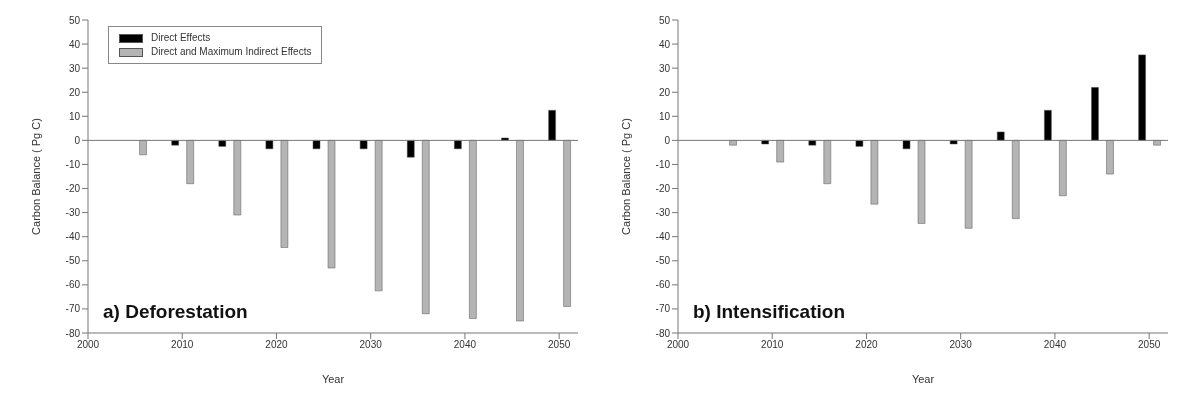 The image size is (1196, 406). I want to click on annotation: b) Intensification, so click(769, 312).